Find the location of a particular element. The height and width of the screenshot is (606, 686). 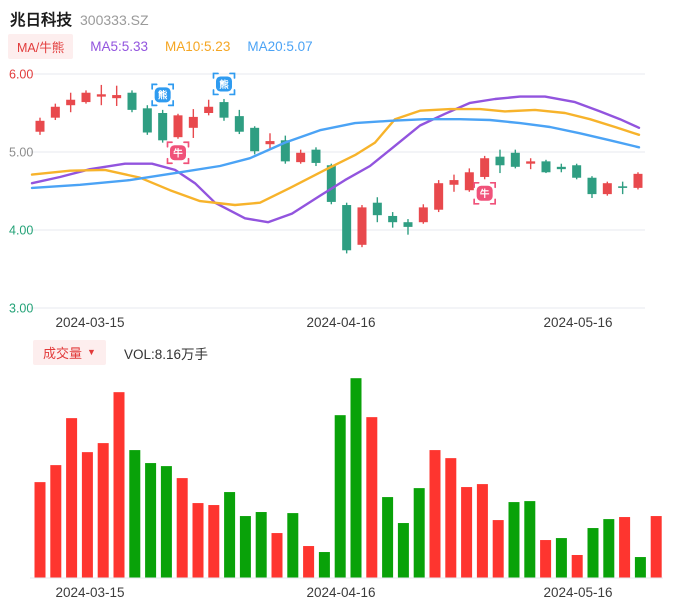

stock-code: 300333.SZ is located at coordinates (114, 20).